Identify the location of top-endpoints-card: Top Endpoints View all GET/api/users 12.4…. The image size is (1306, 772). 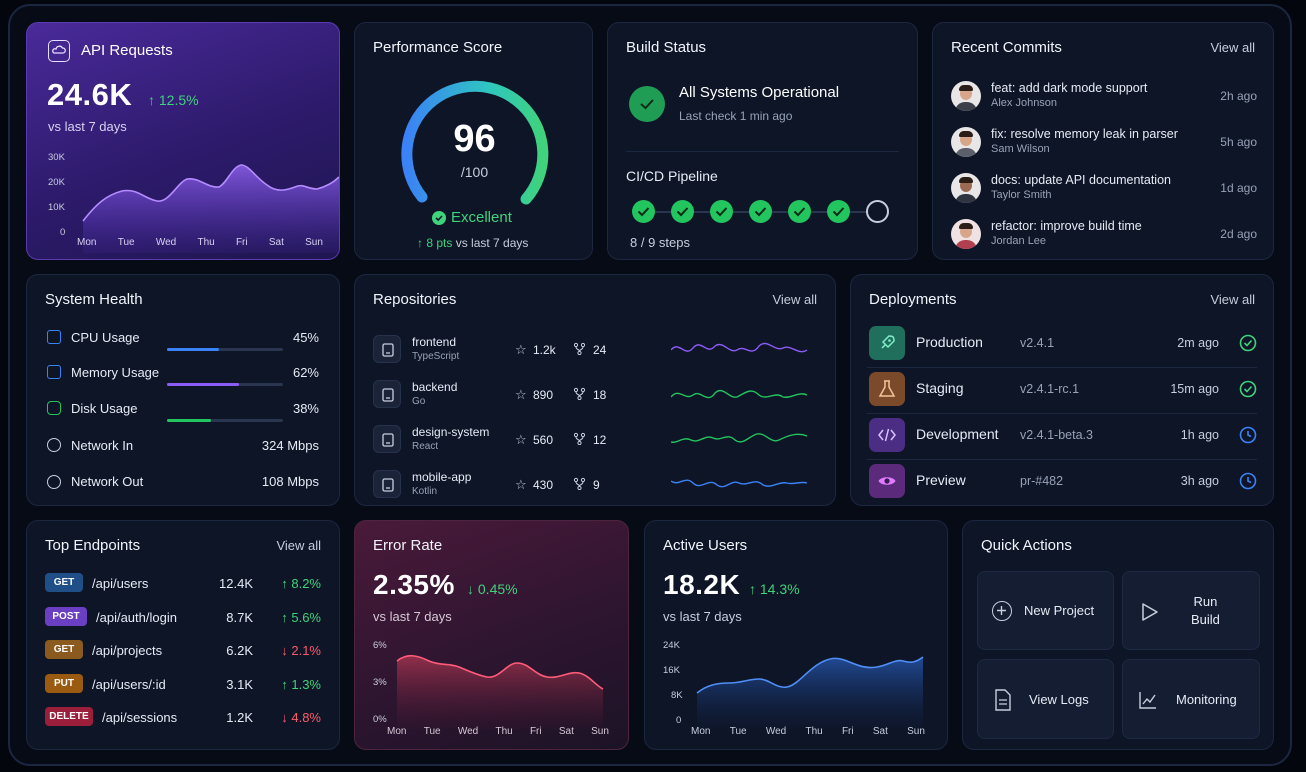
(183, 635).